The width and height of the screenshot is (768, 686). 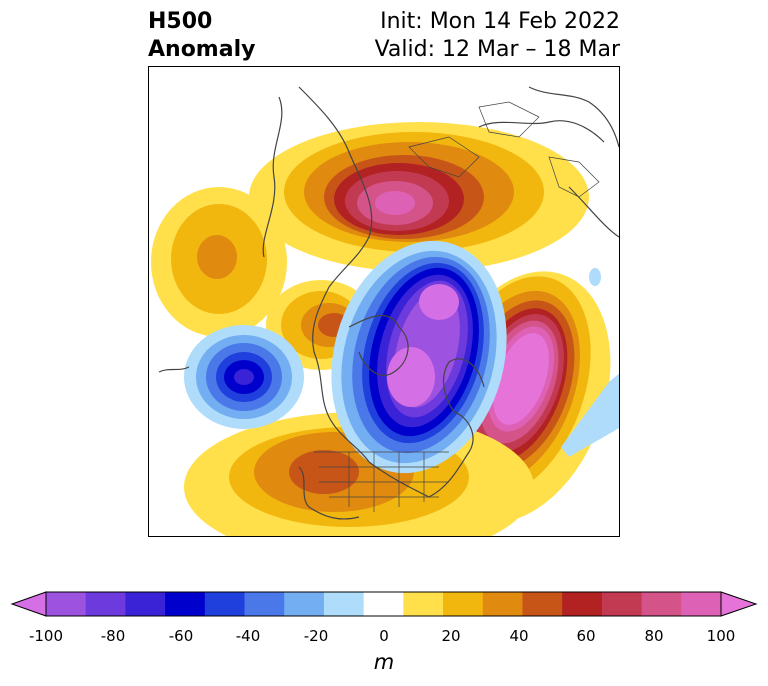 I want to click on colorbar-extend-max, so click(x=739, y=604).